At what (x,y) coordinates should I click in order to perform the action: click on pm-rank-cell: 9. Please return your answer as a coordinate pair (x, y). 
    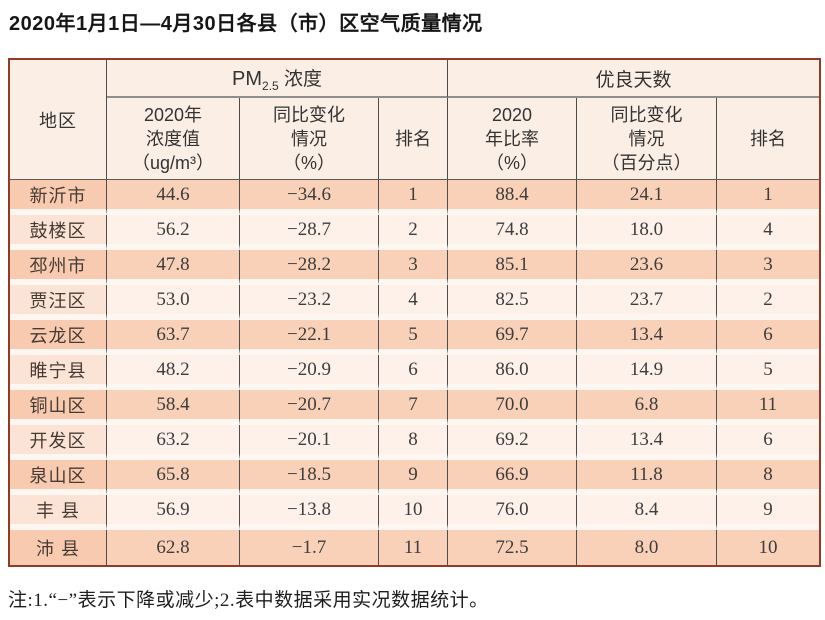
    Looking at the image, I should click on (413, 477).